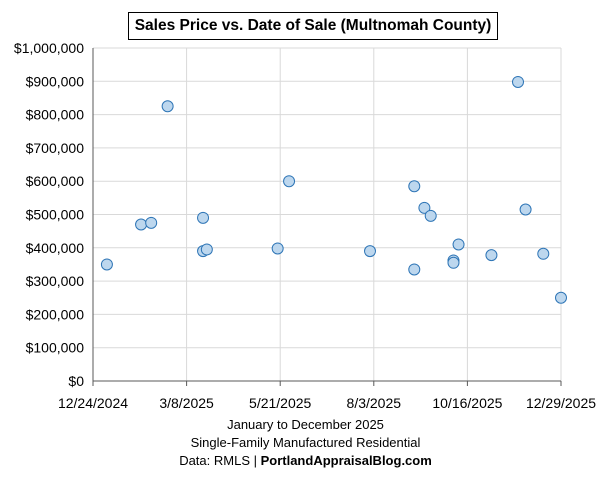 The height and width of the screenshot is (480, 611). Describe the element at coordinates (55, 148) in the screenshot. I see `y-tick-label: $700,000` at that location.